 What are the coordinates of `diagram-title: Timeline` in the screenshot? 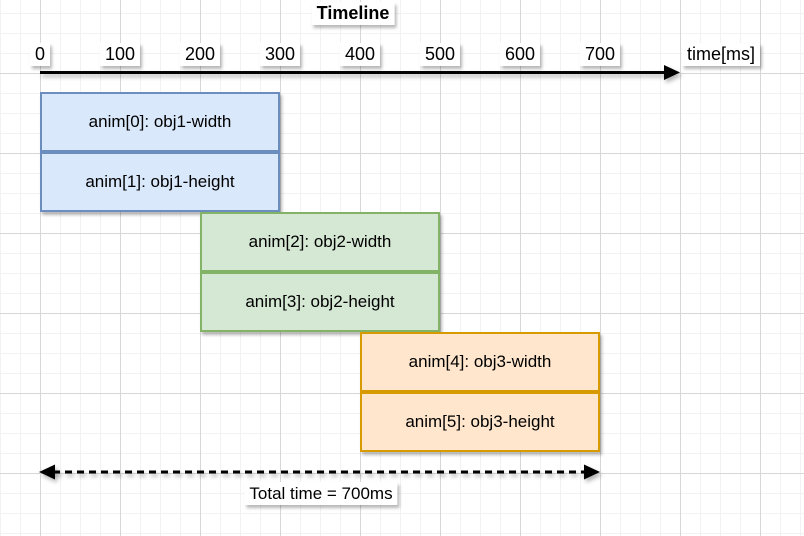 It's located at (353, 13).